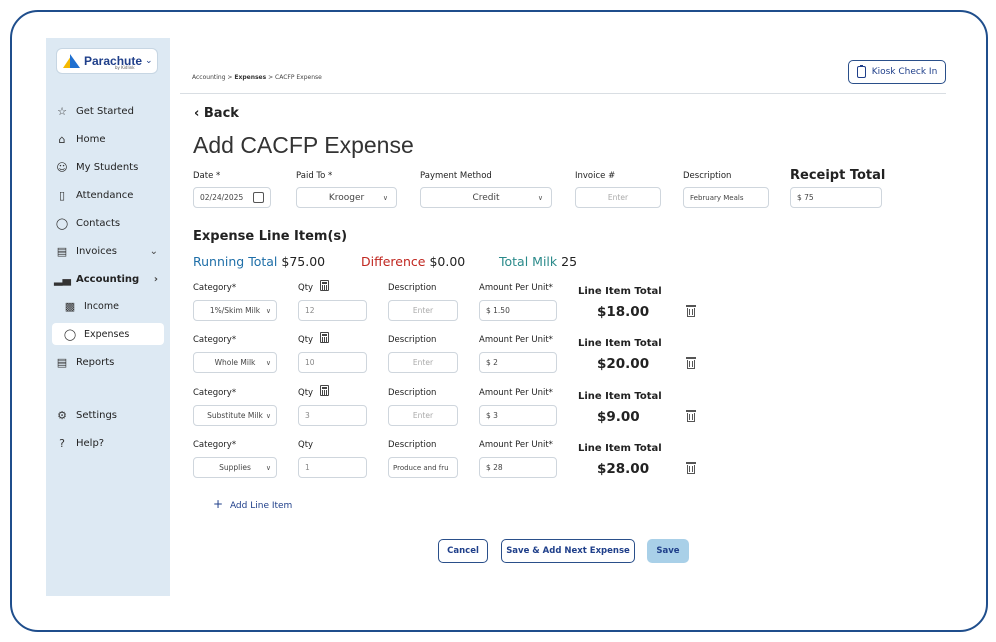 This screenshot has height=642, width=996. What do you see at coordinates (105, 195) in the screenshot?
I see `sidebar-item-label: Attendance` at bounding box center [105, 195].